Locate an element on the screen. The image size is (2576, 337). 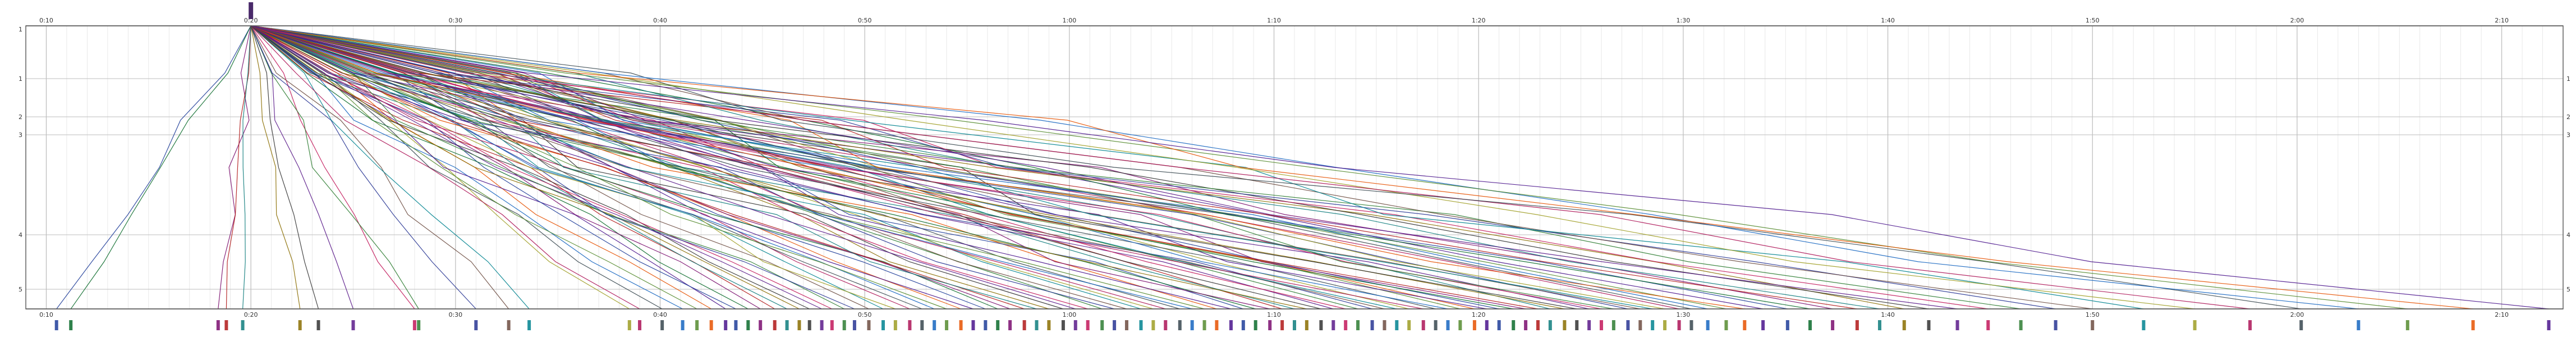
right-station-label: 4 is located at coordinates (2568, 235).